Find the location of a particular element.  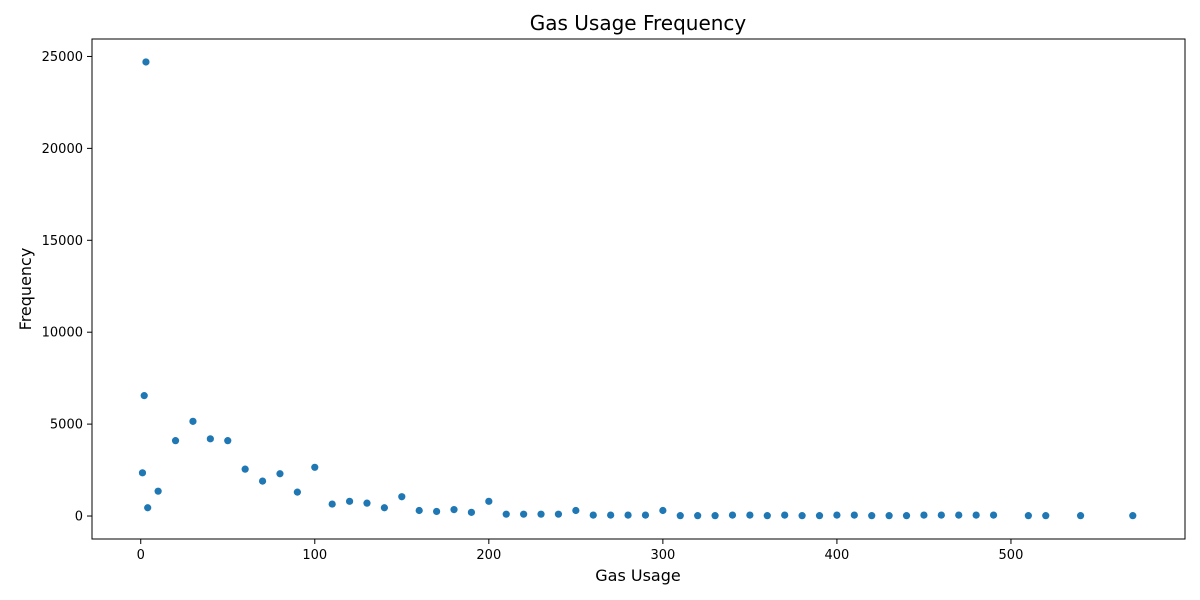

y-tick-label: 20000 is located at coordinates (62, 149).